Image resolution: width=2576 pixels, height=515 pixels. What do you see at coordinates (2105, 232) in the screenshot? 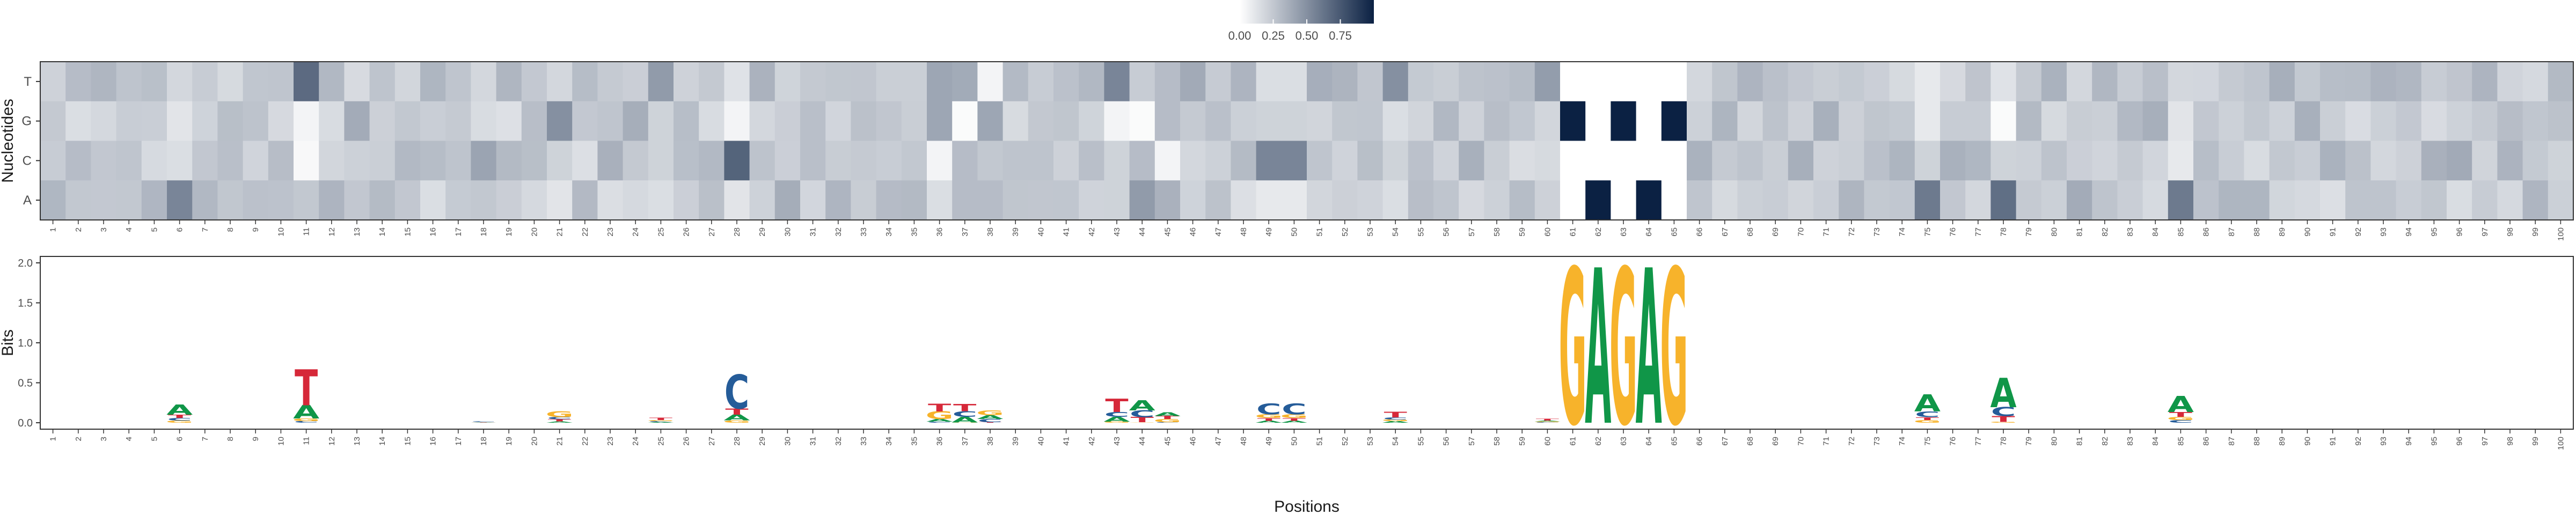
I see `heatmap-x-tick-label: 82` at bounding box center [2105, 232].